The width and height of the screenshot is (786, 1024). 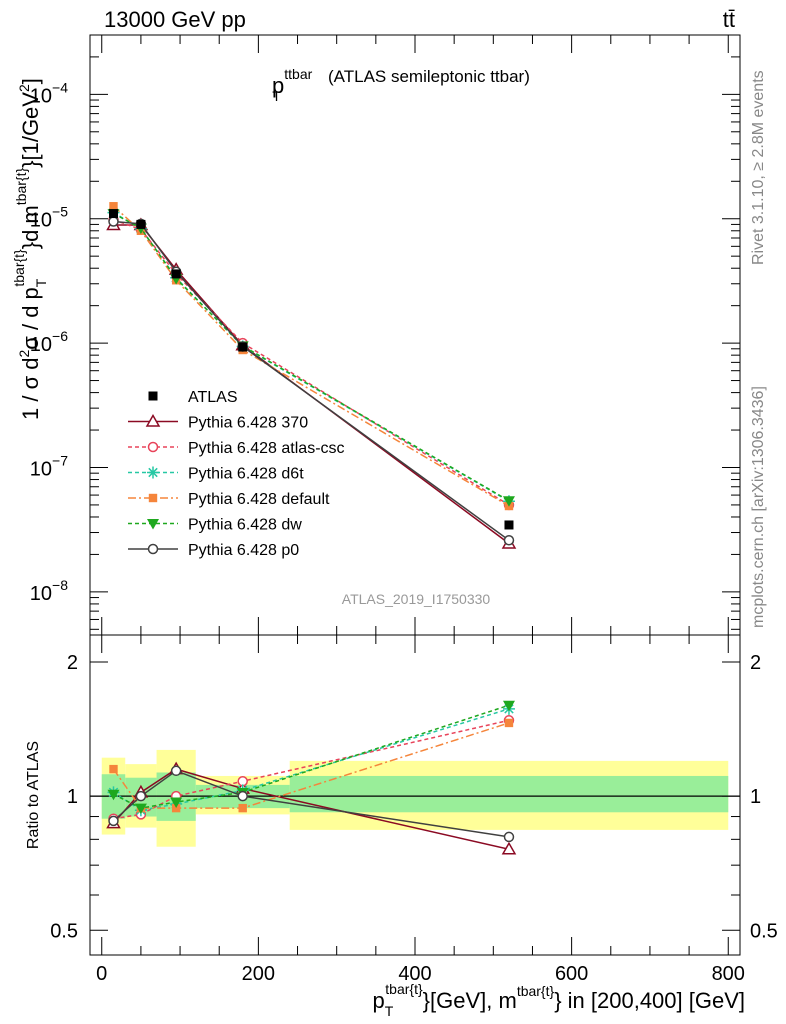 I want to click on x-tick-label: 600, so click(x=571, y=974).